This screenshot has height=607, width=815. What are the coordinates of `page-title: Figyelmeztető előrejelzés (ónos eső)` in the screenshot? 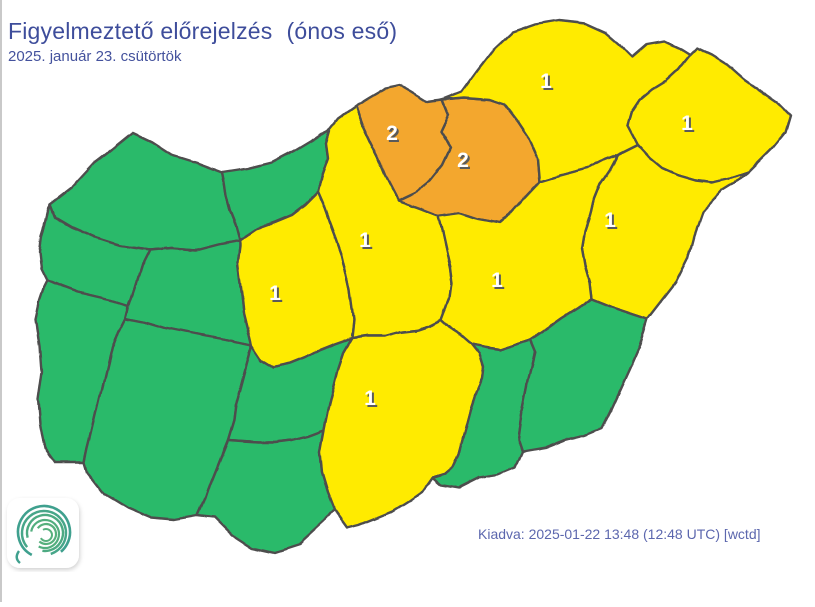 It's located at (202, 31).